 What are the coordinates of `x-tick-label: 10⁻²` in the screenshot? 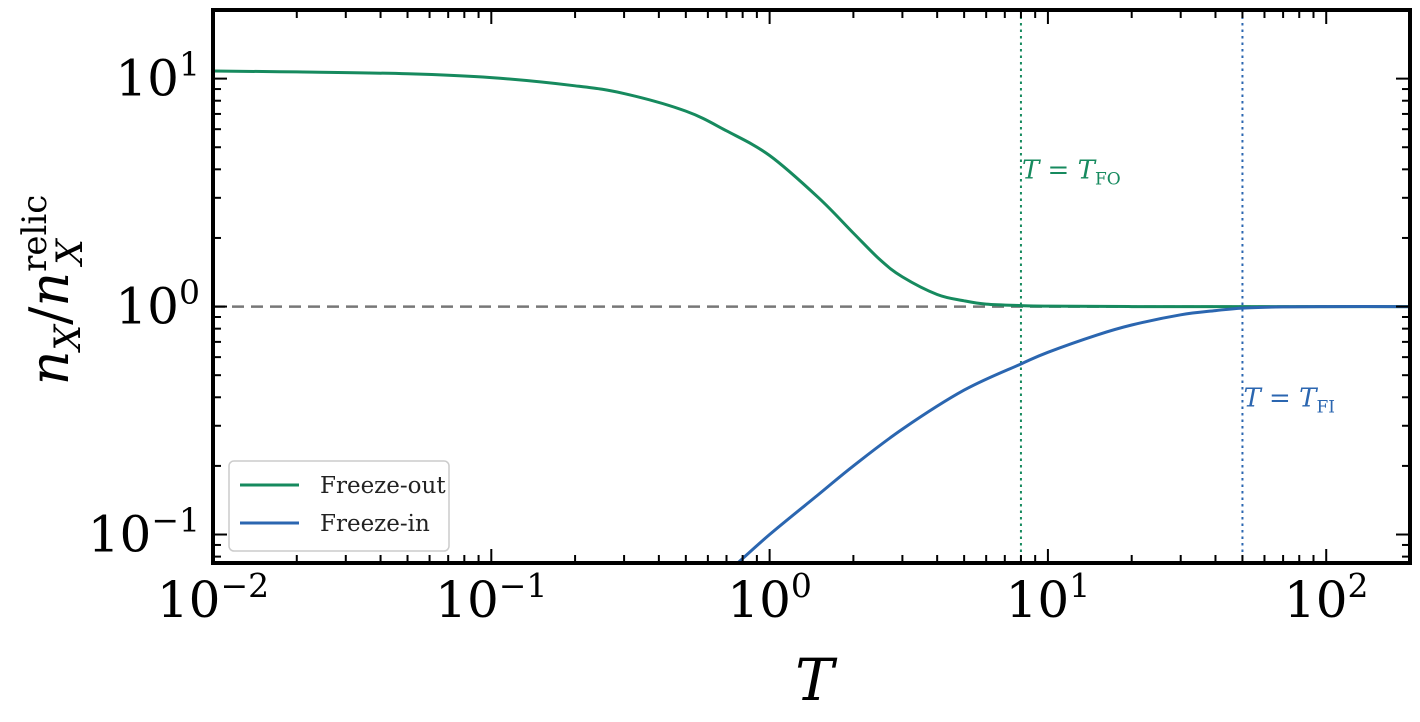 It's located at (213, 597).